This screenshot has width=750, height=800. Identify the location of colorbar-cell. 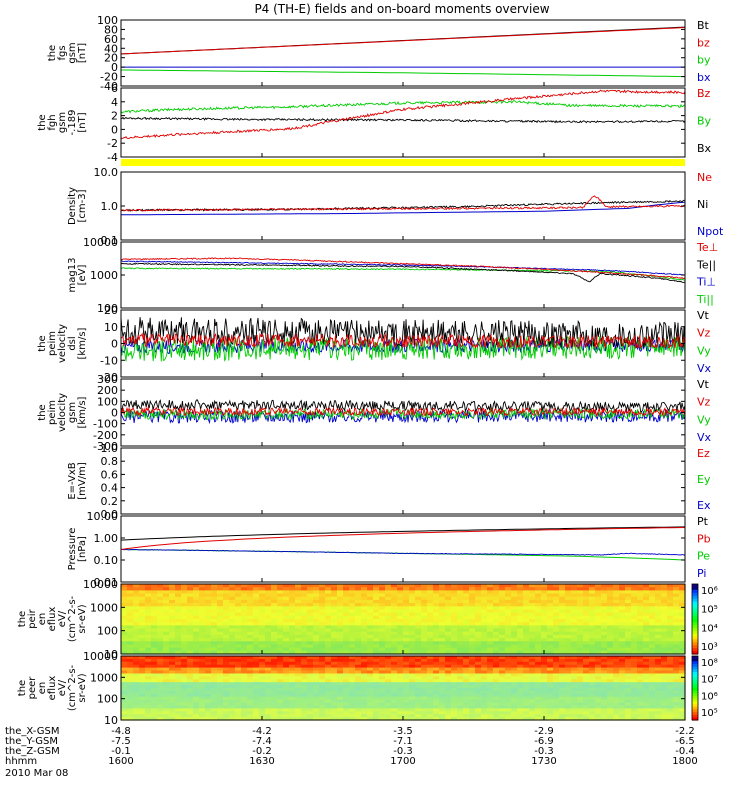
(695, 647).